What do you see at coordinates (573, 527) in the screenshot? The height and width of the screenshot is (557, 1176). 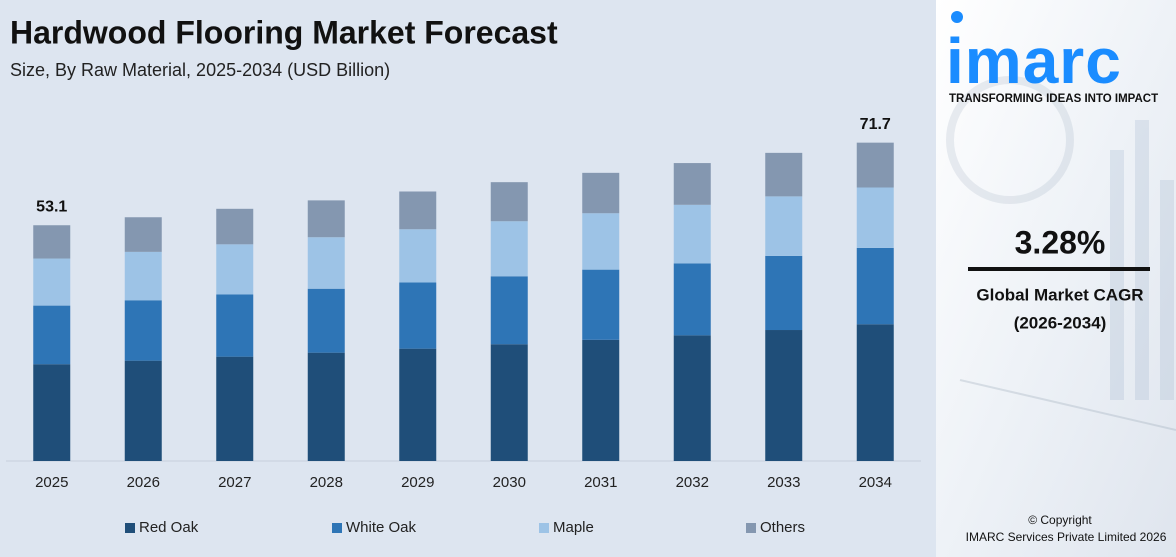 I see `legend-label: Maple` at bounding box center [573, 527].